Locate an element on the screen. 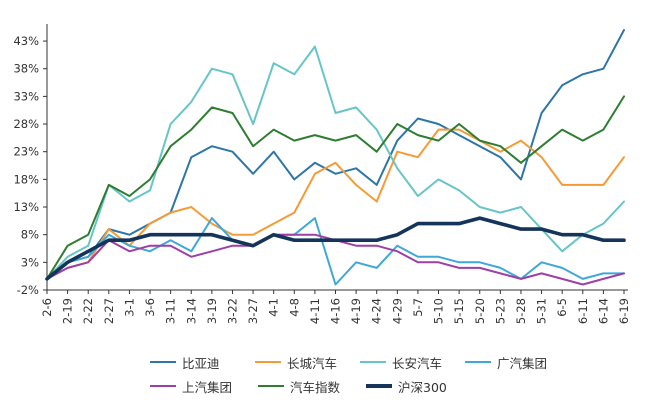  legend-row-1: 比亚迪 长城汽车 长安汽车 广汽集团 is located at coordinates (360, 362).